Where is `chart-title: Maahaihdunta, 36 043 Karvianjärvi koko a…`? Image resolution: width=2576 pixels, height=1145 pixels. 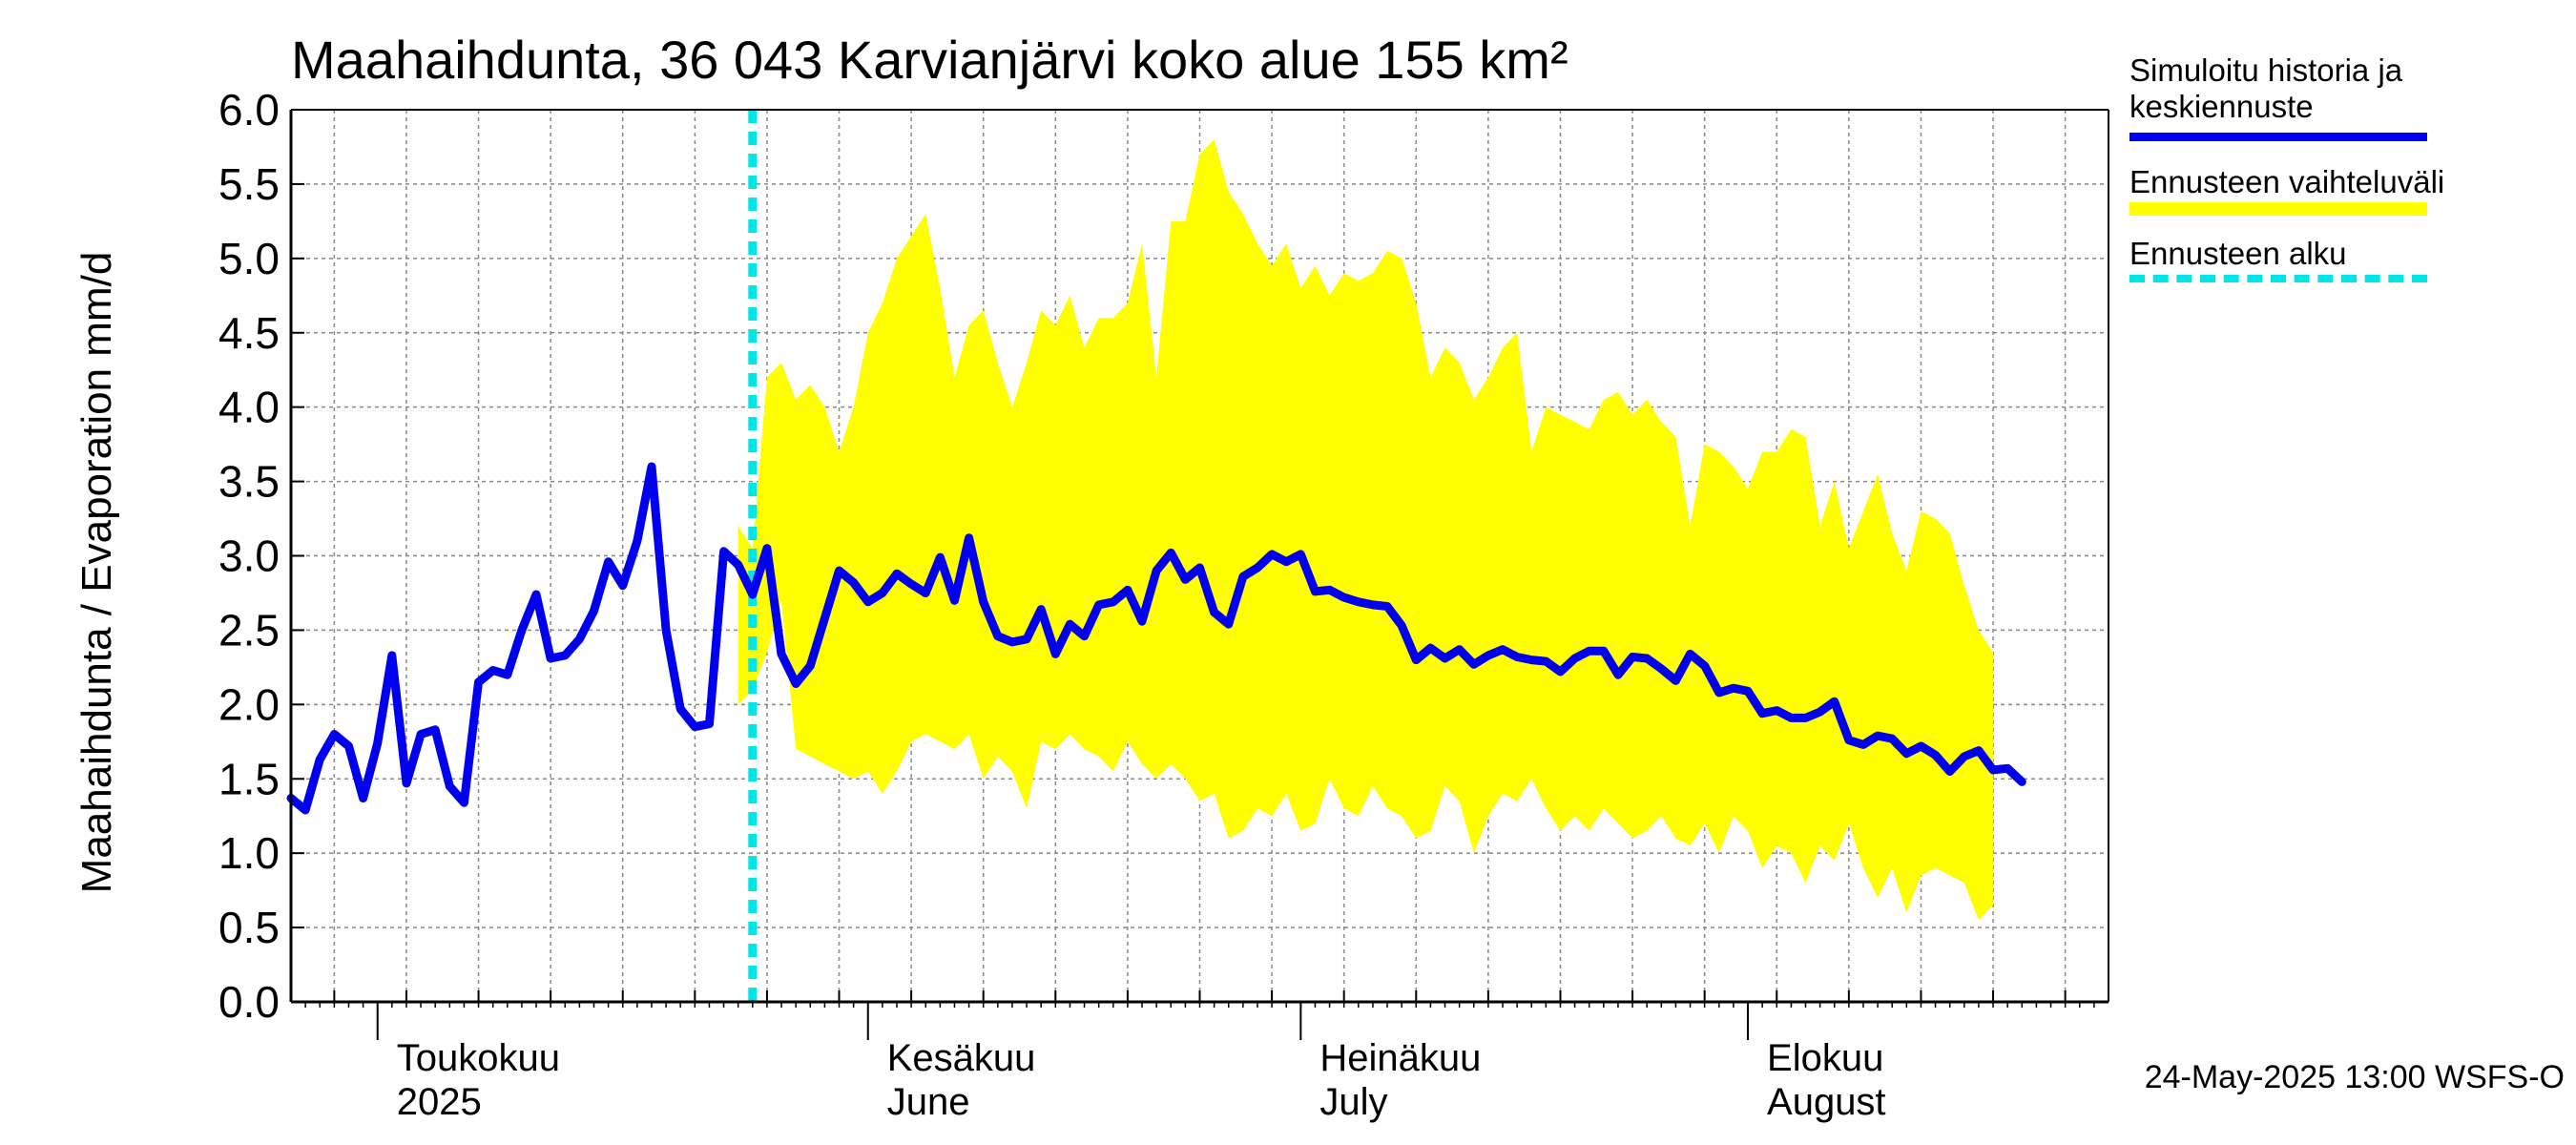 chart-title: Maahaihdunta, 36 043 Karvianjärvi koko a… is located at coordinates (929, 60).